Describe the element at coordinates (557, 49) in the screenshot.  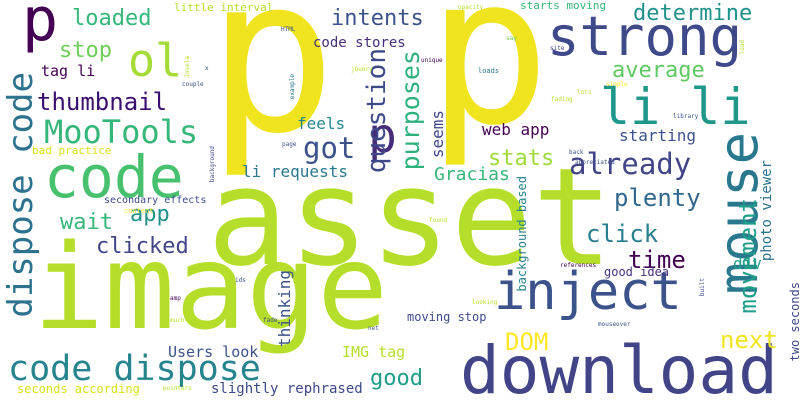
I see `cloud-word: site` at that location.